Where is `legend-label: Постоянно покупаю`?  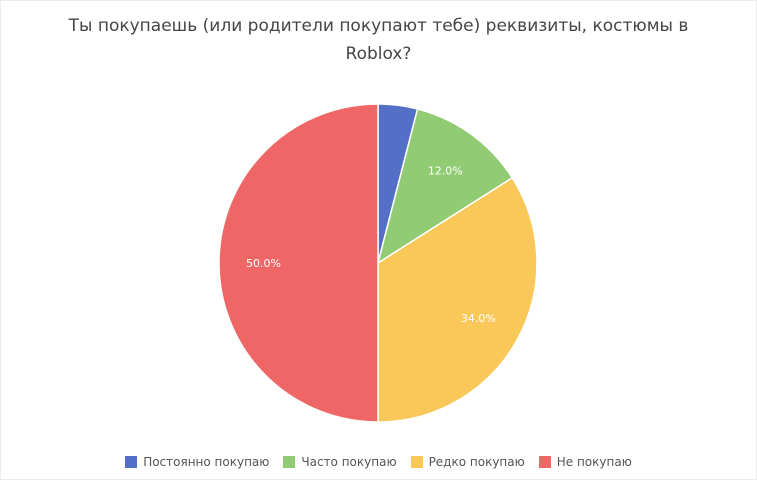 legend-label: Постоянно покупаю is located at coordinates (206, 462).